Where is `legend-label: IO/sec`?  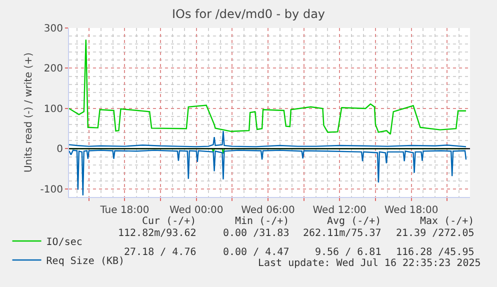
legend-label: IO/sec is located at coordinates (64, 242).